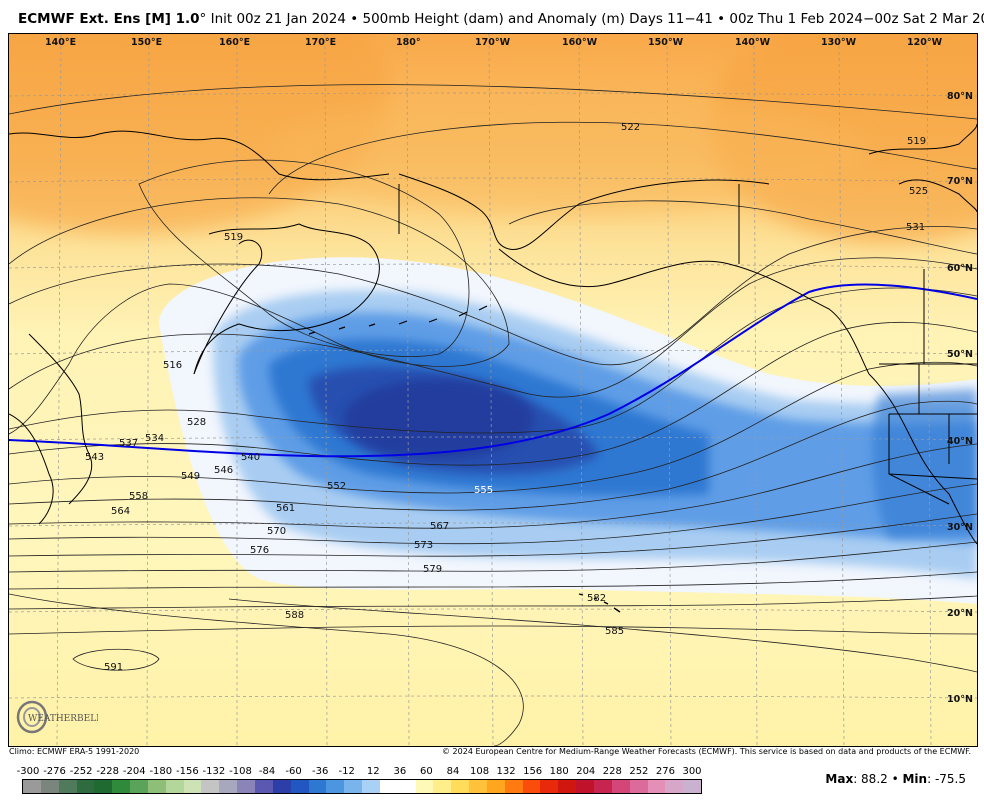  I want to click on colorbar-label: 228, so click(612, 771).